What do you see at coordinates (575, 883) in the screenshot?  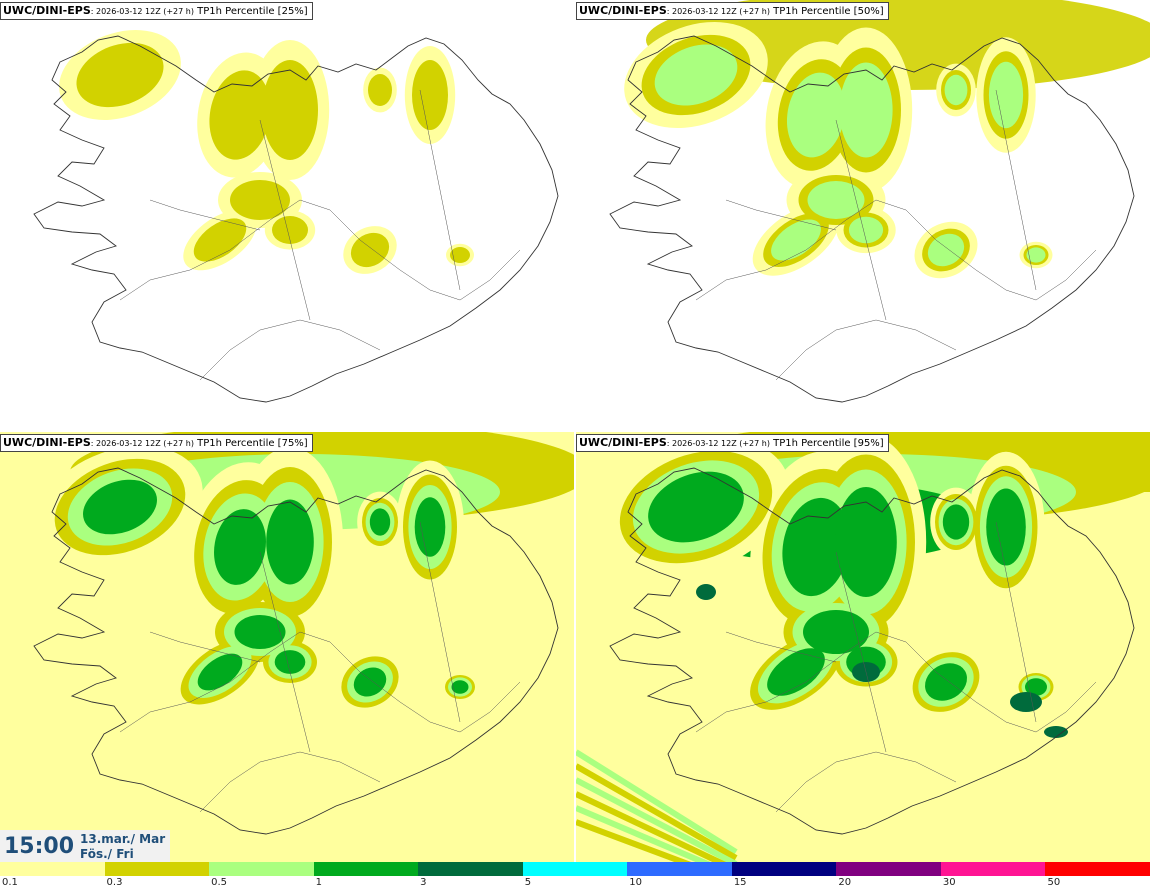 I see `colorbar-labels: 0.1 0.3 0.5 1 3 5 10 15 20 30 50` at bounding box center [575, 883].